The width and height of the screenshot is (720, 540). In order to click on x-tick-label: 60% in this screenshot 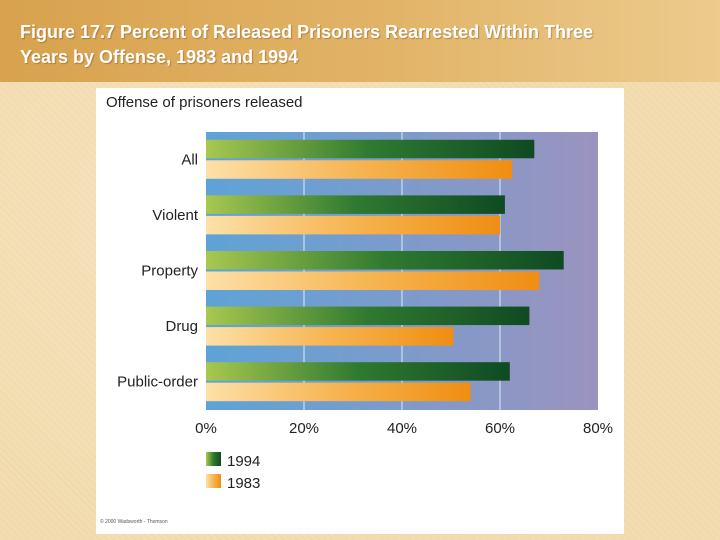, I will do `click(500, 428)`.